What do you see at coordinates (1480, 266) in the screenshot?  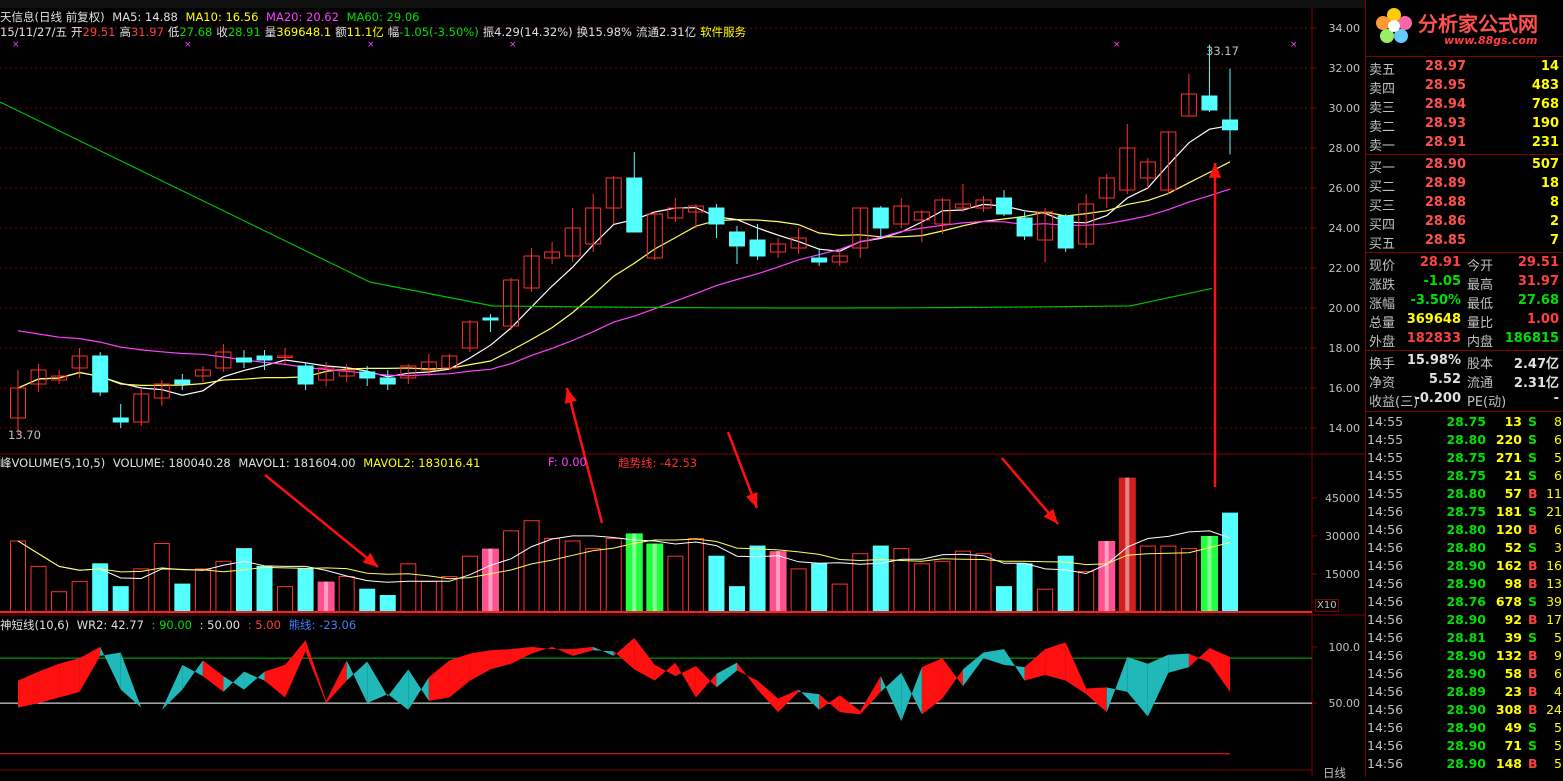 I see `stat-label: 今开` at bounding box center [1480, 266].